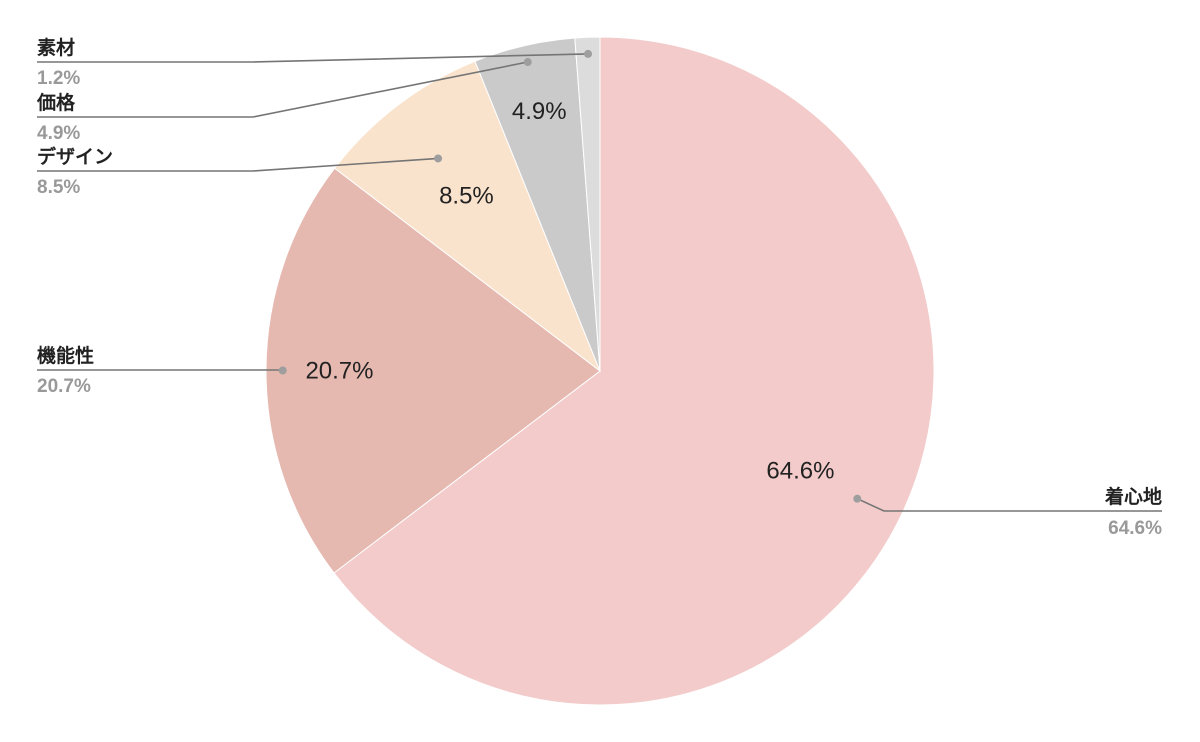 The height and width of the screenshot is (742, 1200). Describe the element at coordinates (527, 62) in the screenshot. I see `slice-4-leader-dot` at that location.